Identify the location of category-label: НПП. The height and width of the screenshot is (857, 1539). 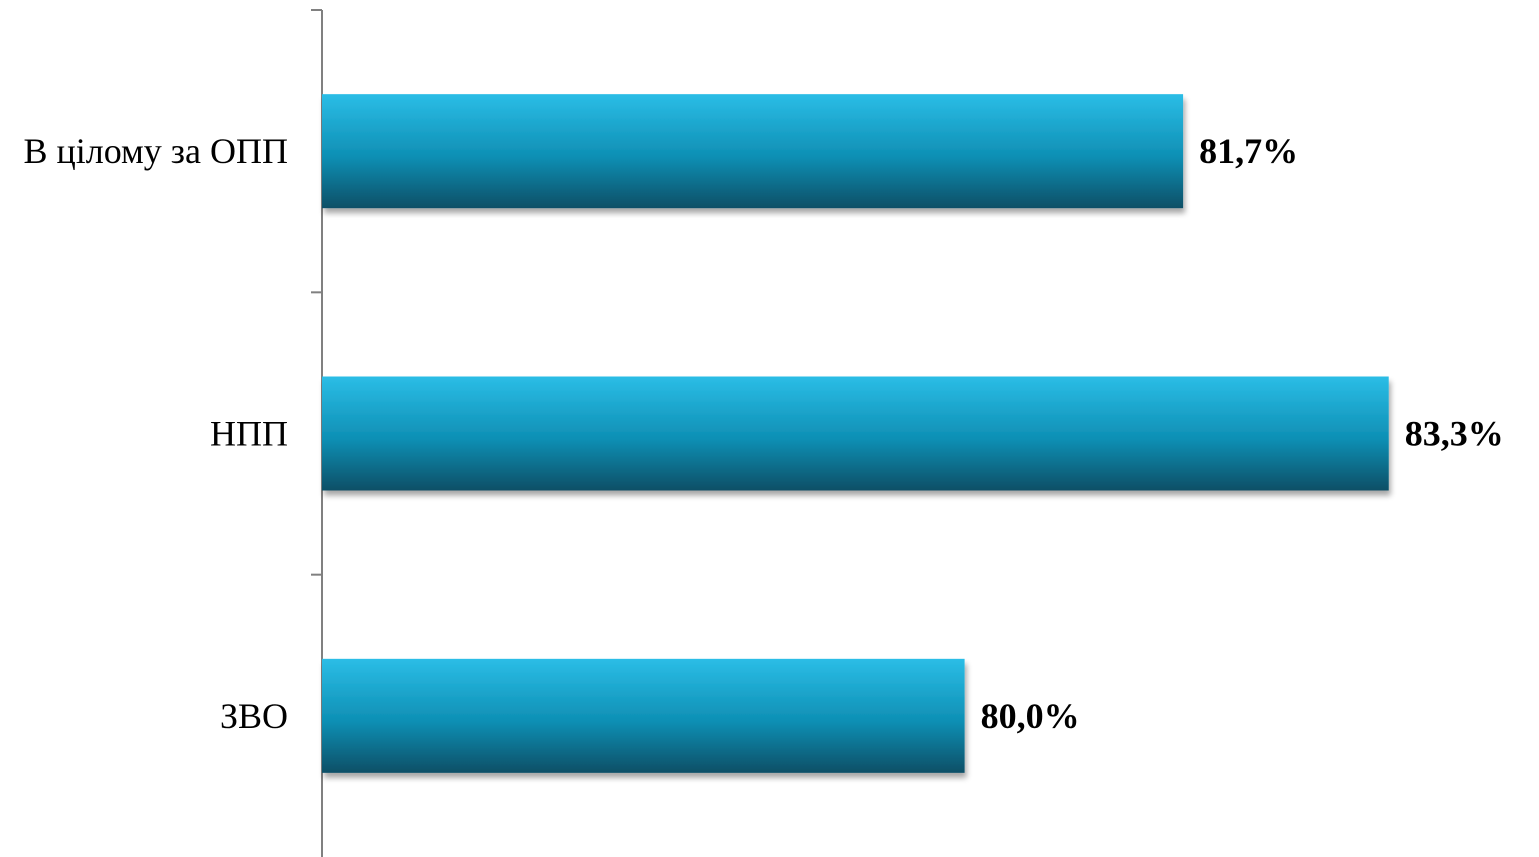
(249, 434).